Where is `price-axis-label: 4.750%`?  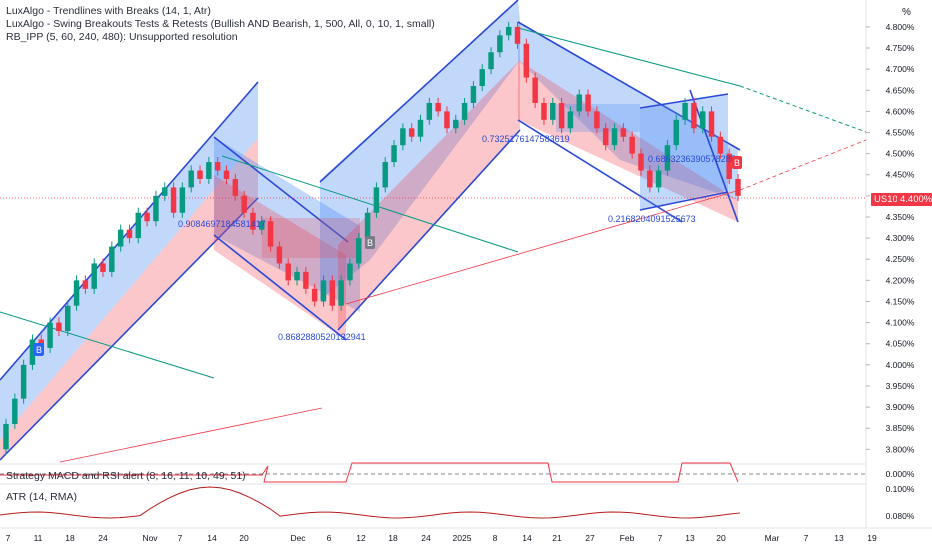 price-axis-label: 4.750% is located at coordinates (900, 48).